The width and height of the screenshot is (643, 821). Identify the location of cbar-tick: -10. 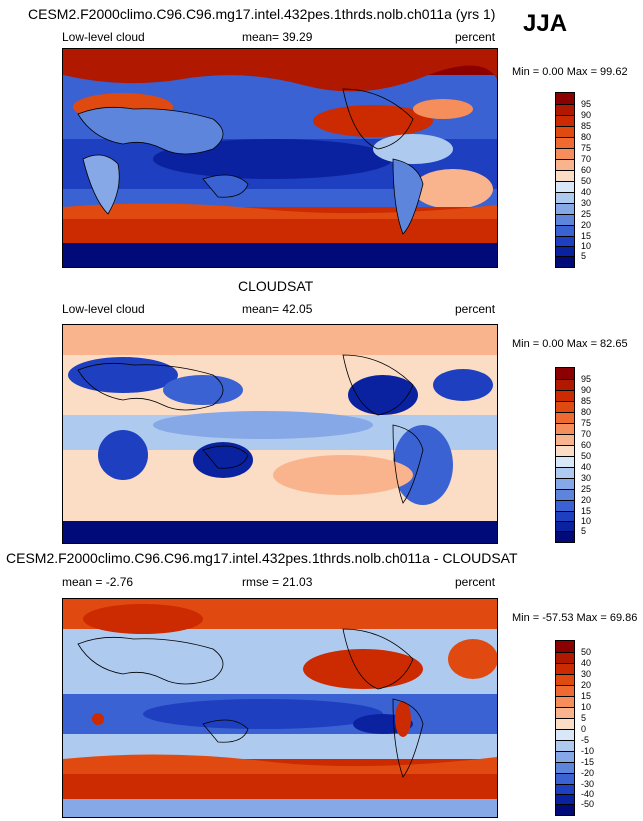
(588, 751).